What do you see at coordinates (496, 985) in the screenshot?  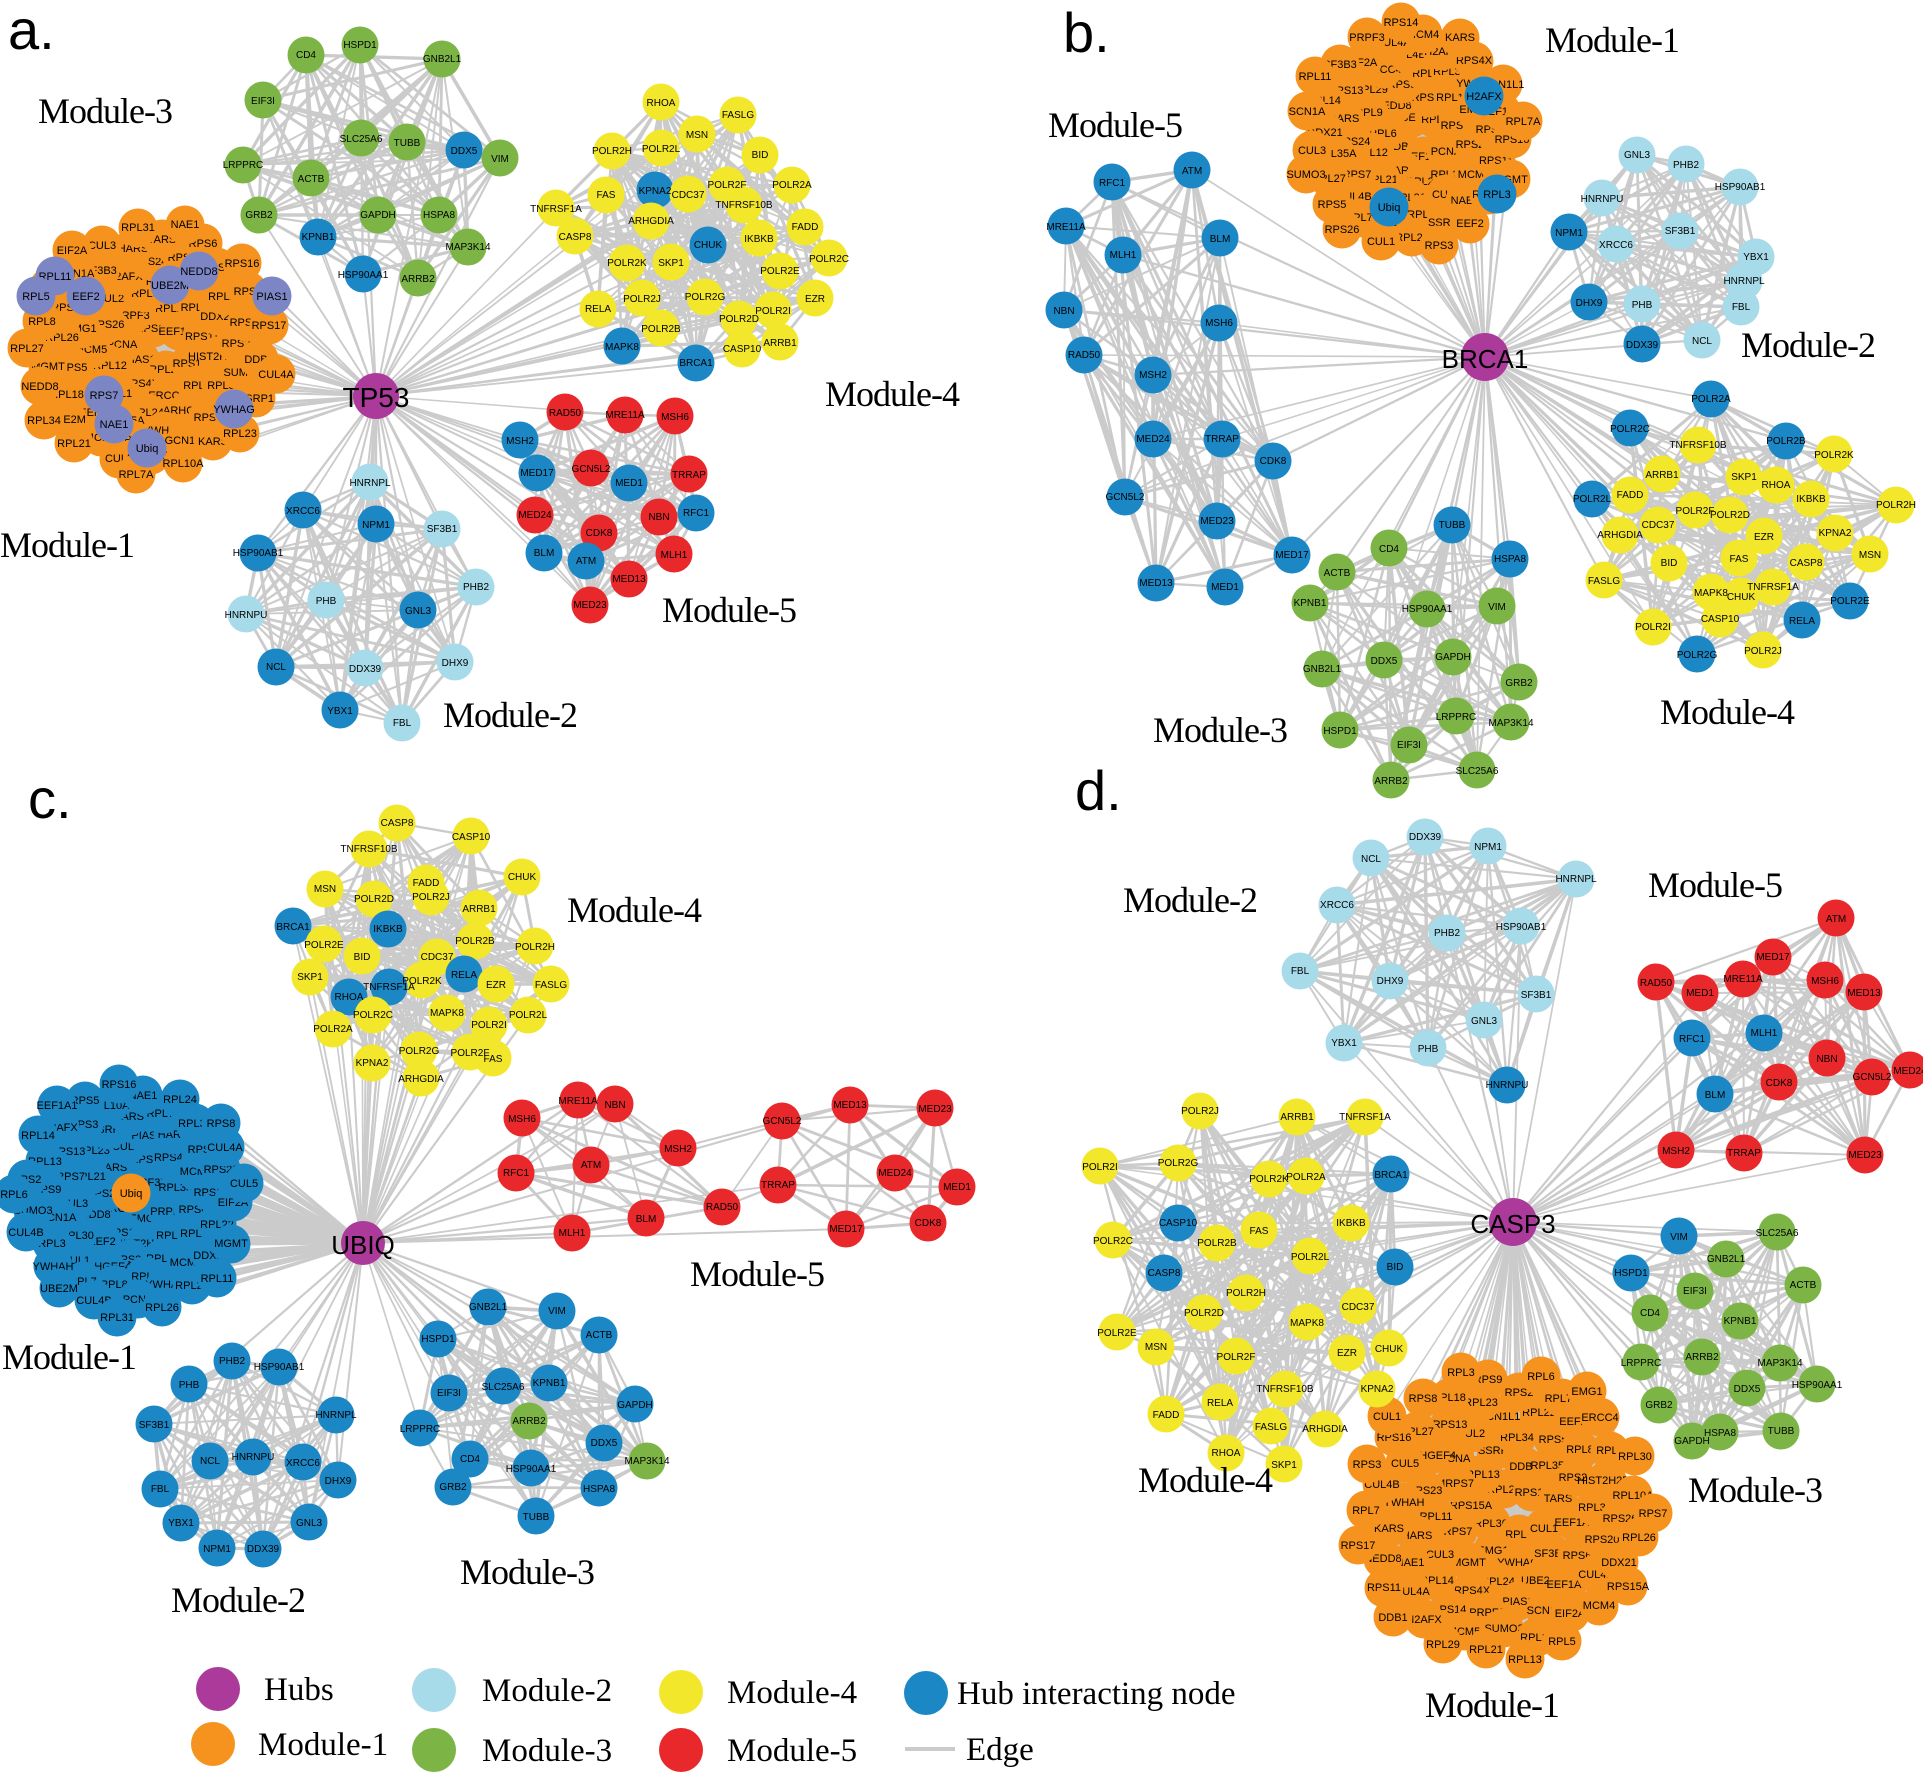 I see `svg-text: EZR` at bounding box center [496, 985].